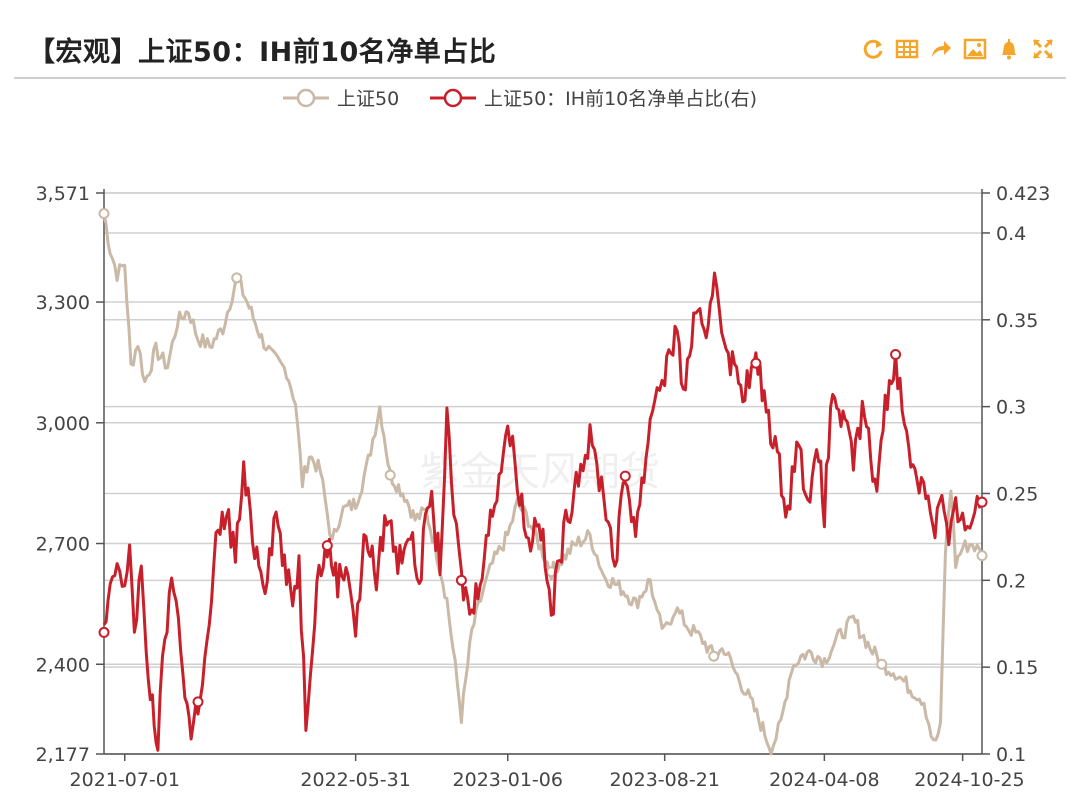 The image size is (1080, 795). Describe the element at coordinates (1017, 668) in the screenshot. I see `right-axis-tick-label-6: 0.15` at that location.